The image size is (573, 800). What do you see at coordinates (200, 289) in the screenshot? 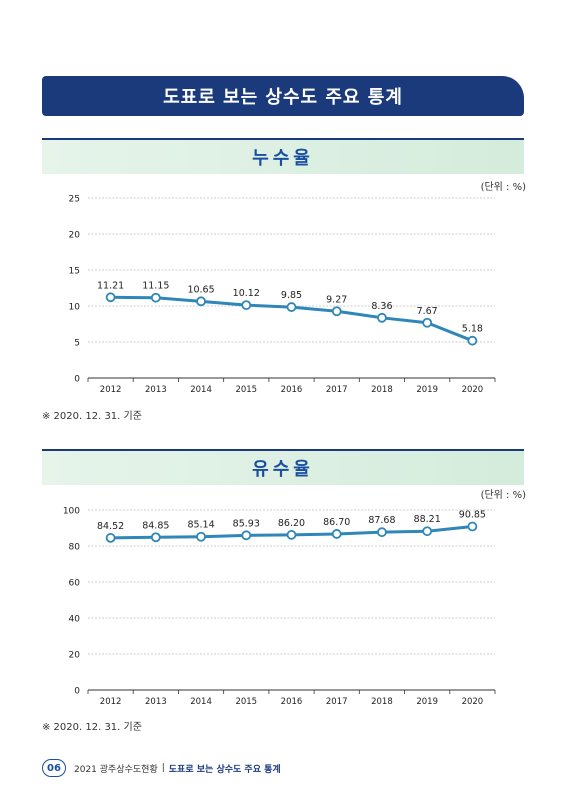
I see `chart1-data-label: 10.65` at bounding box center [200, 289].